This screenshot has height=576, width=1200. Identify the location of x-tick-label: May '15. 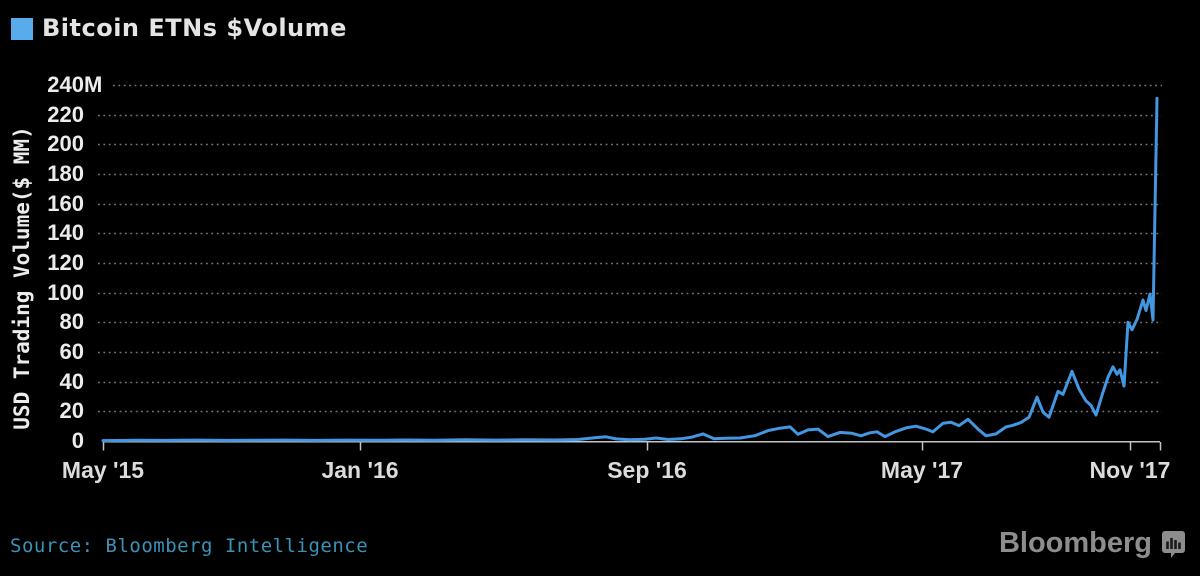
(103, 470).